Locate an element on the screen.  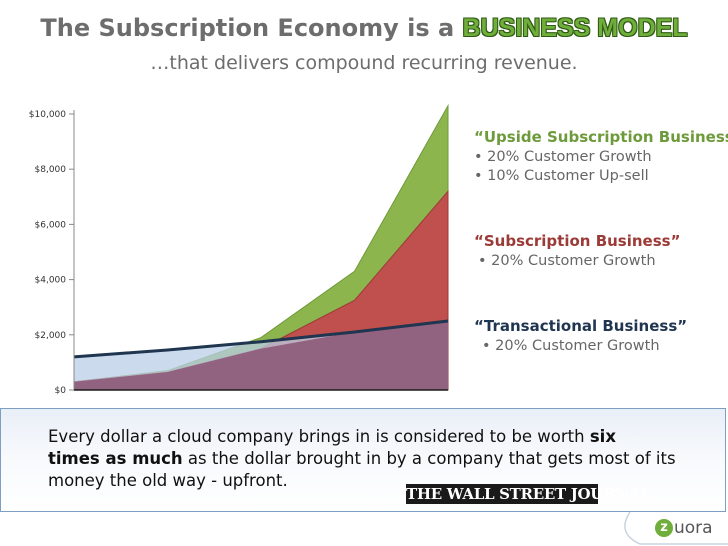
legend-upside-title: “Upside Subscription Business” is located at coordinates (601, 137).